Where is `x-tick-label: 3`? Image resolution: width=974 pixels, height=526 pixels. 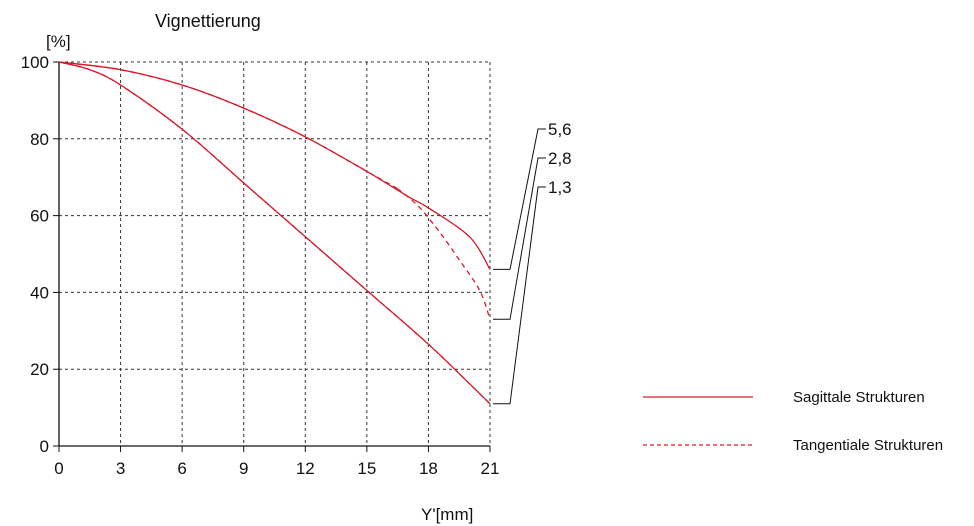
x-tick-label: 3 is located at coordinates (120, 468).